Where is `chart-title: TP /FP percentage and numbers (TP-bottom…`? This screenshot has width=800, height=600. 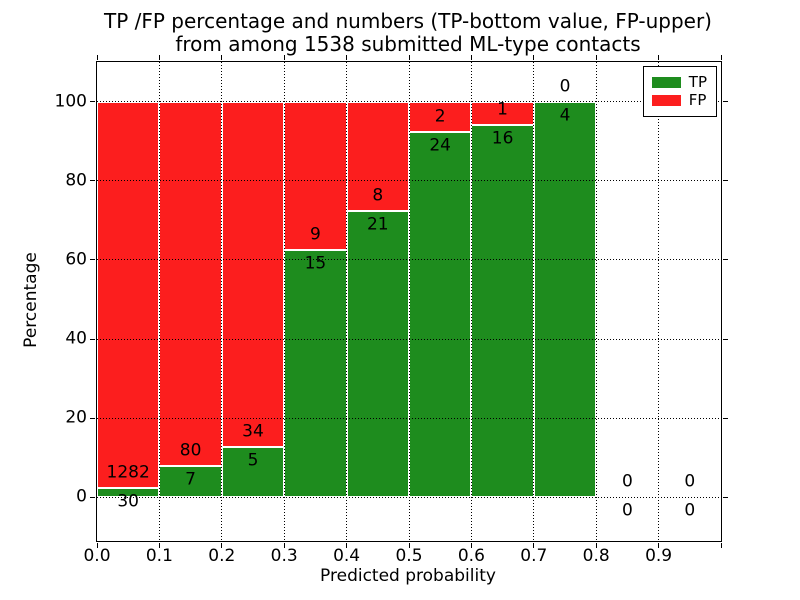
chart-title: TP /FP percentage and numbers (TP-bottom… is located at coordinates (408, 33).